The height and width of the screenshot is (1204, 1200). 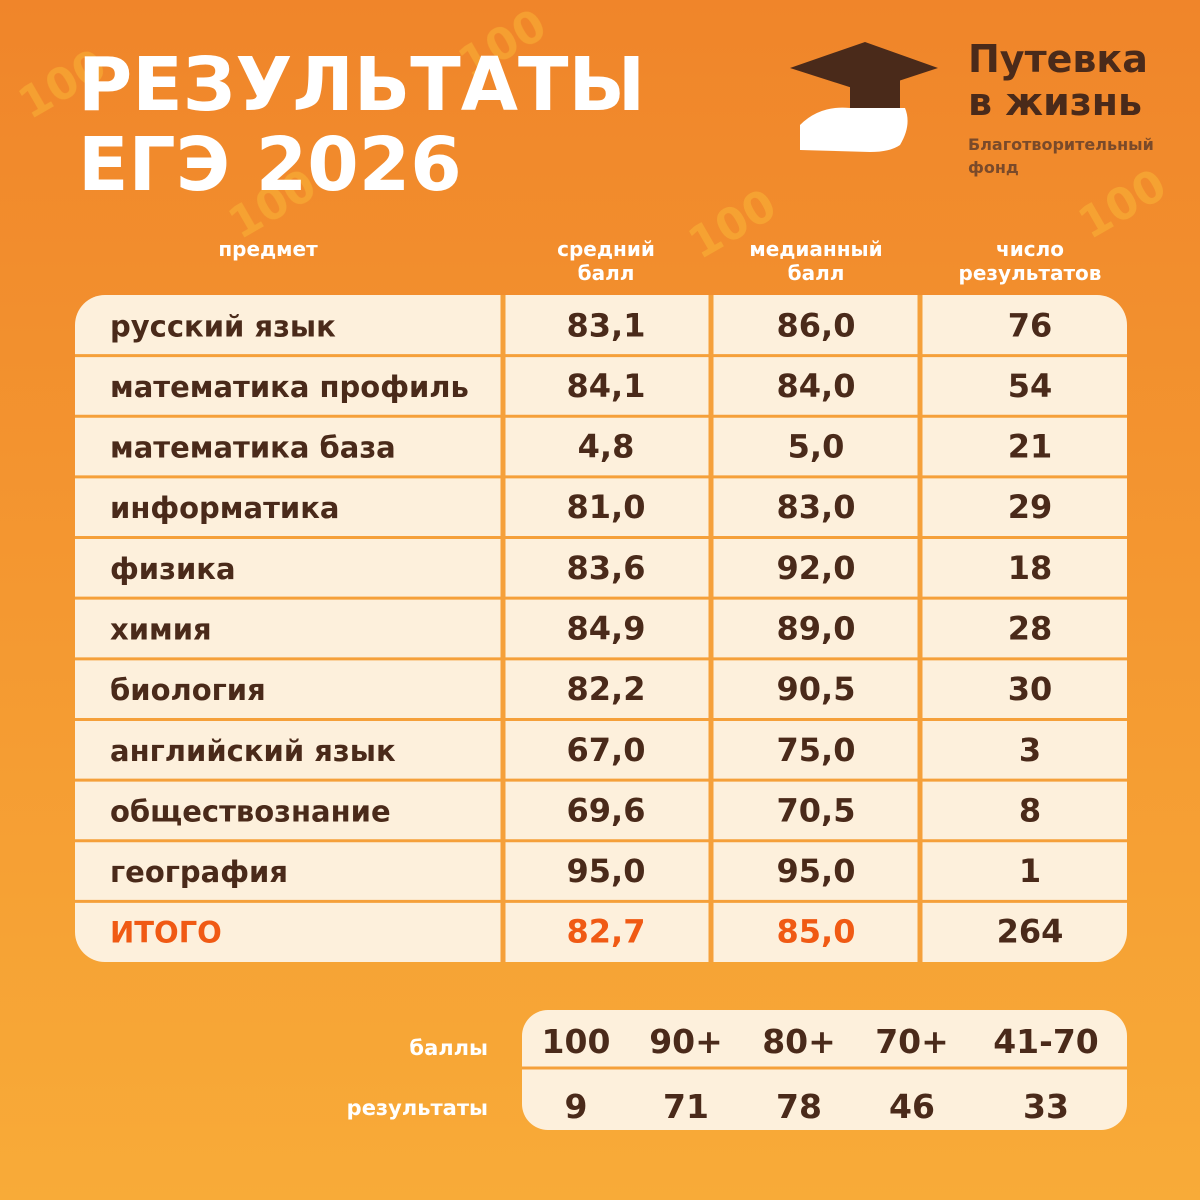 I want to click on cell-value: 76, so click(x=1030, y=325).